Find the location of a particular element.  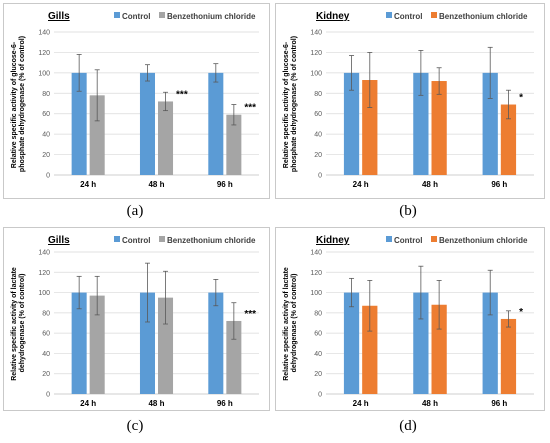

plot-area: 0 20 40 60 80 100 120 140 24 h *** 48 h *** 96 h is located at coordinates (148, 109).